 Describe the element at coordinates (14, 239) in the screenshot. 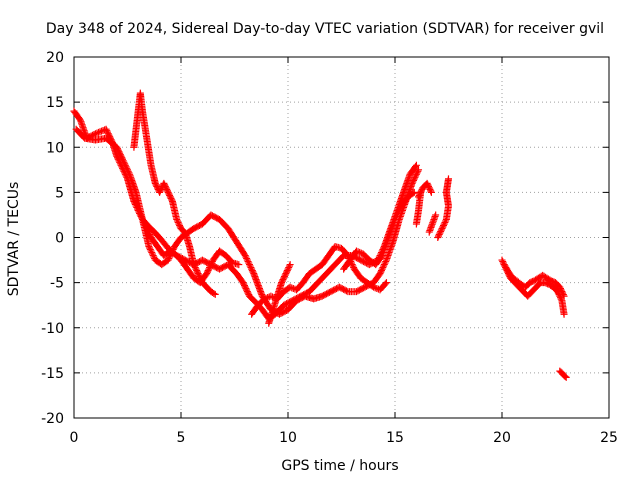

I see `y-axis-label: SDTVAR / TECUs` at that location.